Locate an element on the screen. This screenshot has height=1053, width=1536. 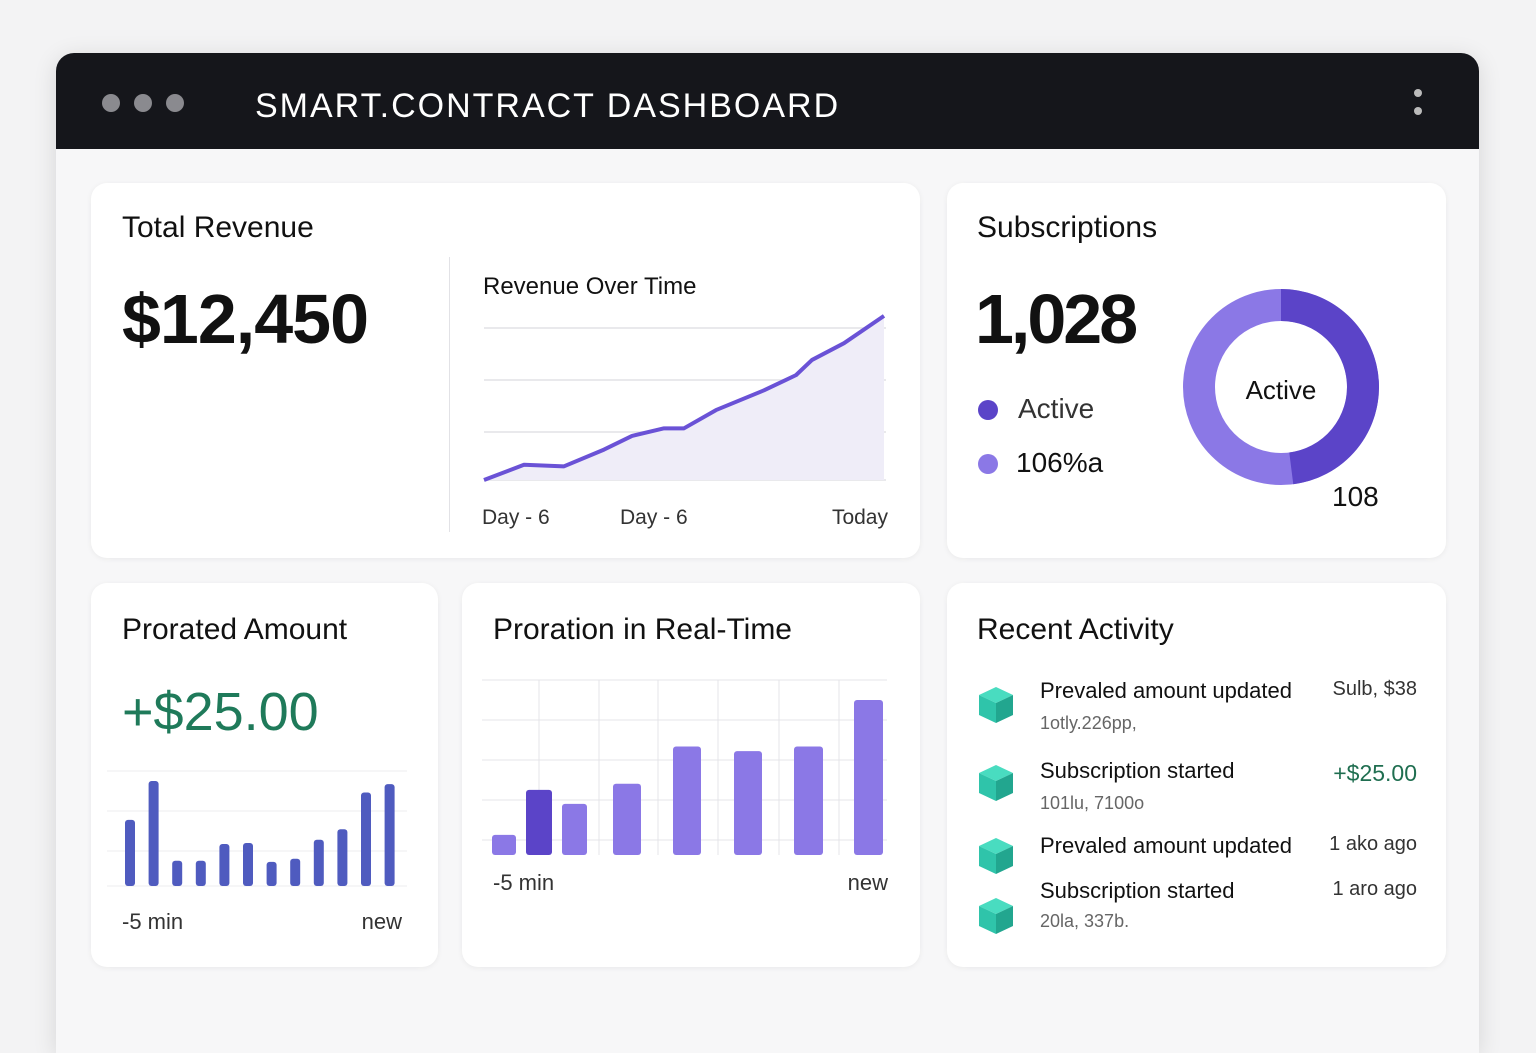
subscriptions-value: 1,028 is located at coordinates (1056, 319).